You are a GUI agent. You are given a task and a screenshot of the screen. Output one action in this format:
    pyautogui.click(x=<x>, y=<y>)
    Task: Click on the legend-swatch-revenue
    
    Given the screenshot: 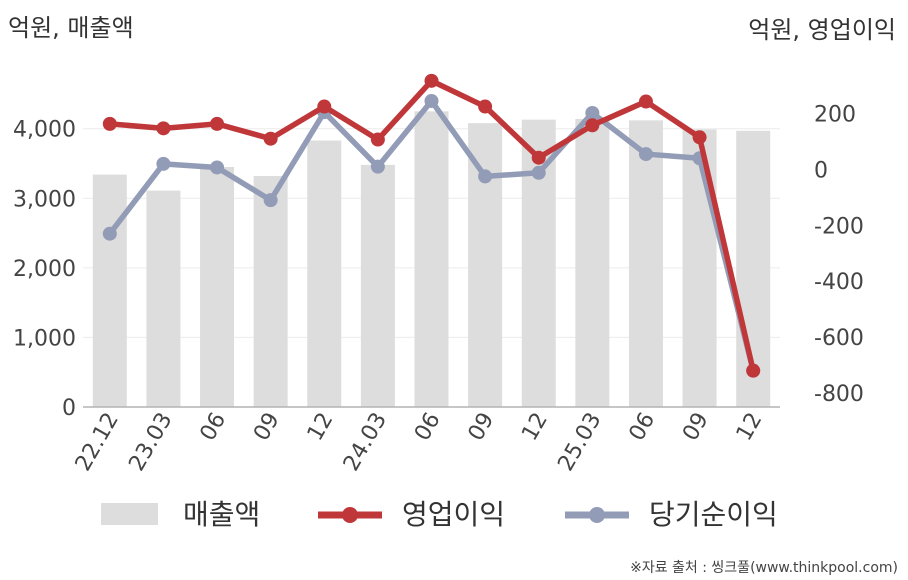 What is the action you would take?
    pyautogui.click(x=129, y=514)
    